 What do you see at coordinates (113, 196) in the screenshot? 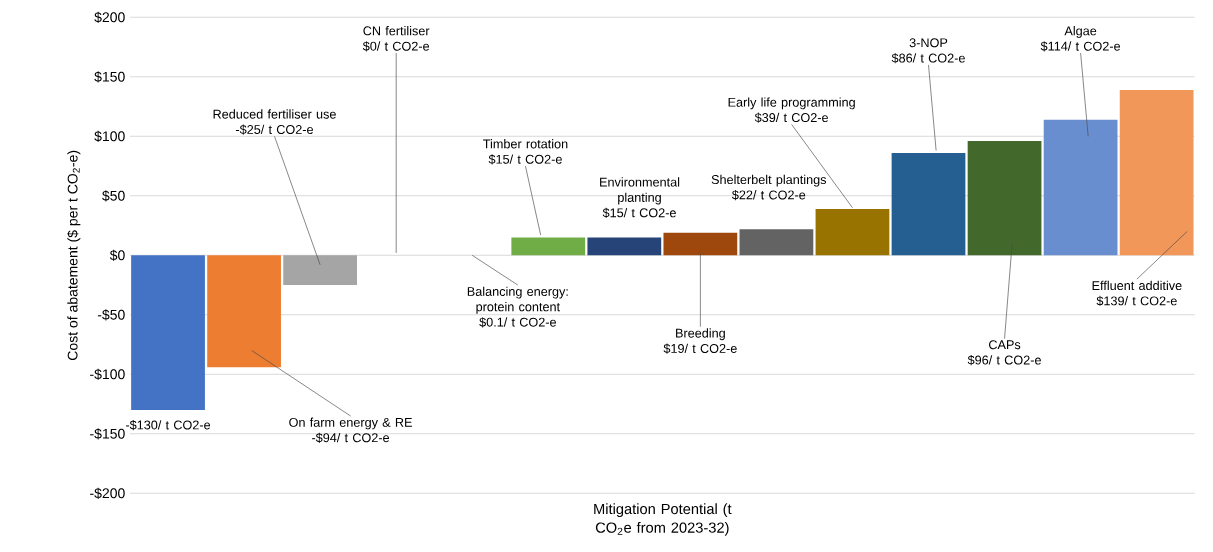
I see `y-tick-label: $50` at bounding box center [113, 196].